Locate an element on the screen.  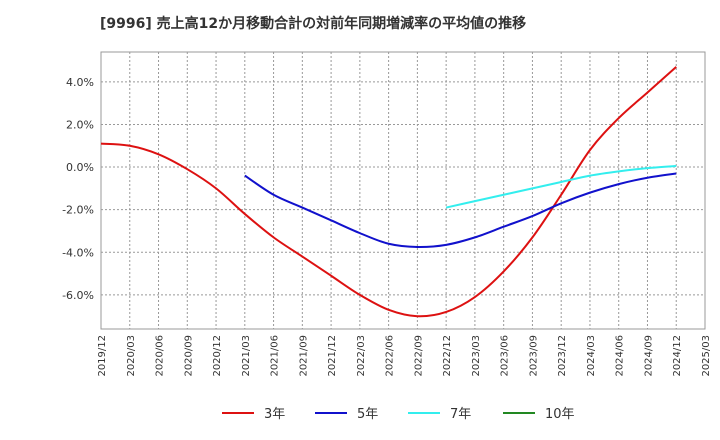
x-tick-label: 2022/06 is located at coordinates (390, 356).